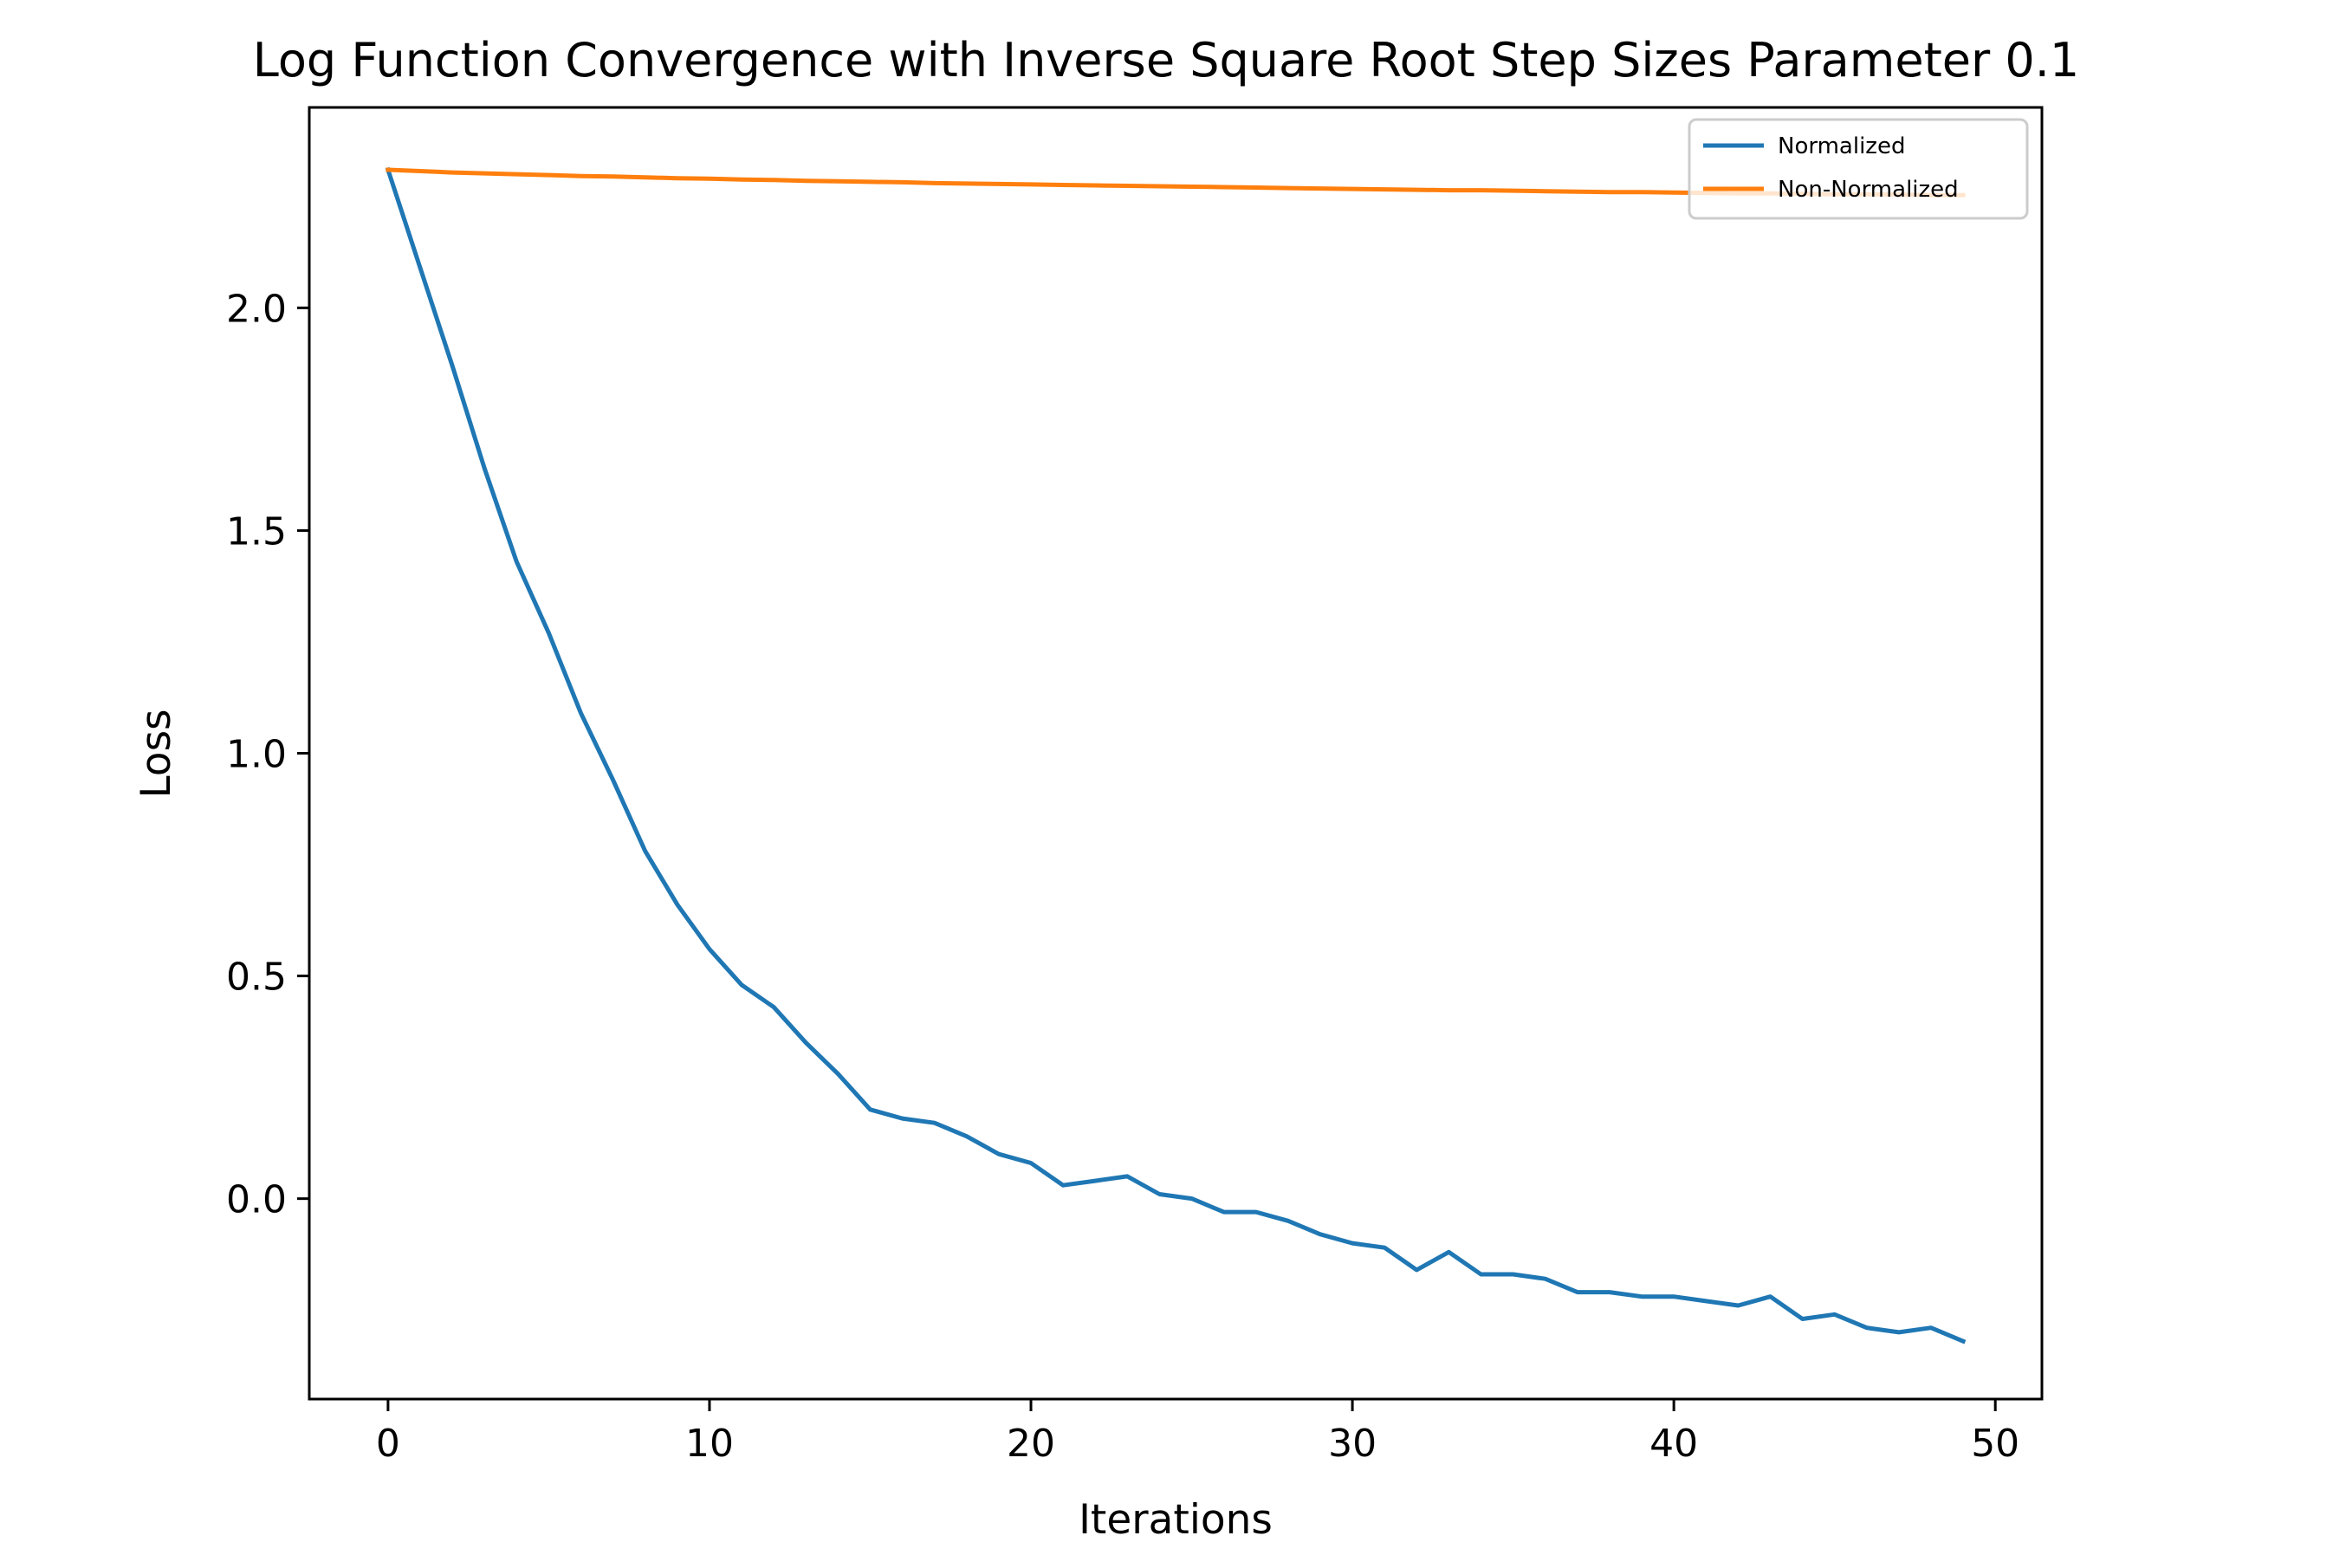 This screenshot has height=1568, width=2333. I want to click on x-tick-label: 40, so click(1673, 1444).